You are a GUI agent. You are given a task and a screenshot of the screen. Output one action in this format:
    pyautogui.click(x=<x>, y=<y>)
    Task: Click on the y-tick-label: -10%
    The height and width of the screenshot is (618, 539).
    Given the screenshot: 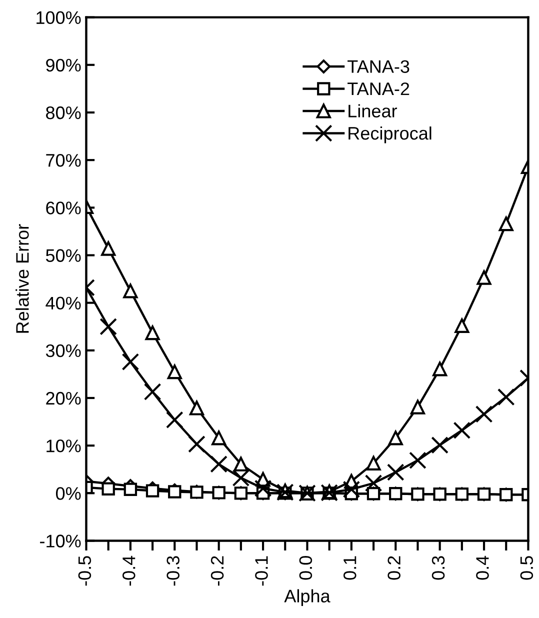 What is the action you would take?
    pyautogui.click(x=60, y=541)
    